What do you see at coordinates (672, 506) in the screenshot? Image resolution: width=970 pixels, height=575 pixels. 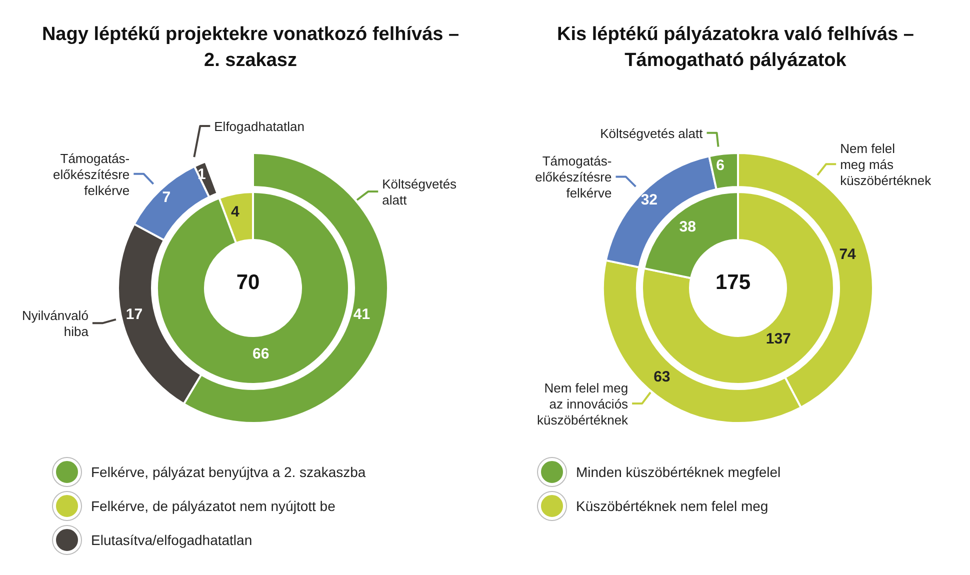 I see `category-label: Küszöbértéknek nem felel meg` at bounding box center [672, 506].